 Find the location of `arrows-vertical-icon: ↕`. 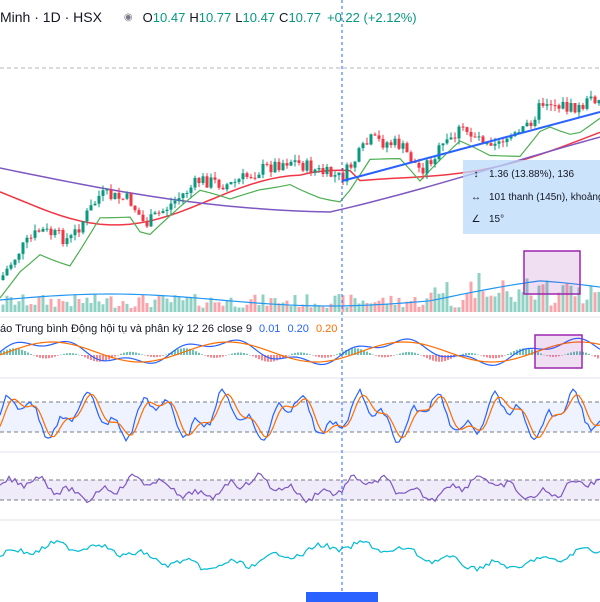

arrows-vertical-icon: ↕ is located at coordinates (476, 174).